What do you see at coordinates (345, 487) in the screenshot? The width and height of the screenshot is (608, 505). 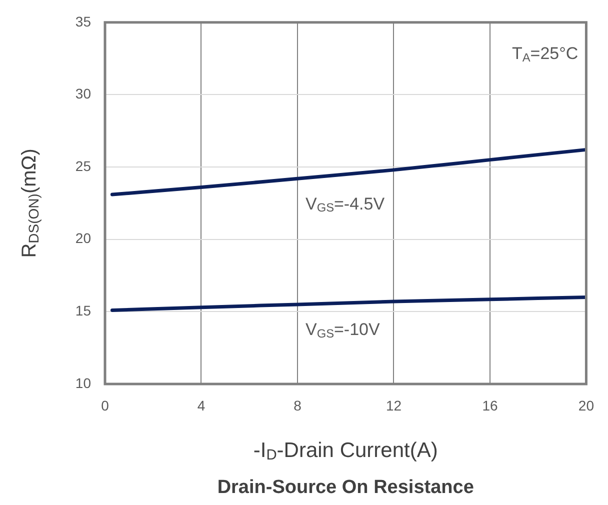 I see `text: Drain-Source On Resistance` at bounding box center [345, 487].